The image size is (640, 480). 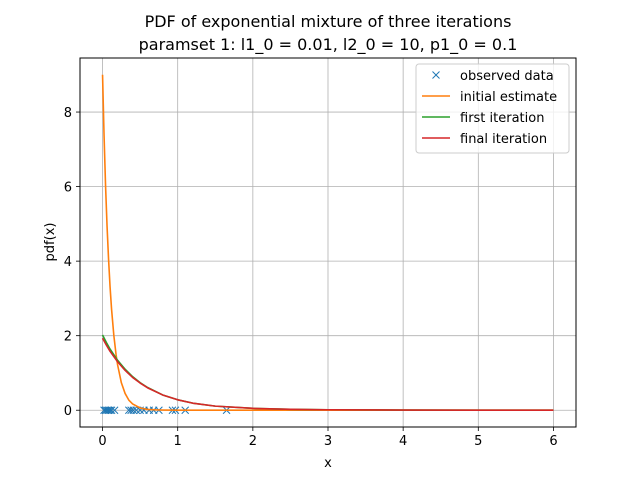 I want to click on y-tick-label: 0, so click(x=68, y=411).